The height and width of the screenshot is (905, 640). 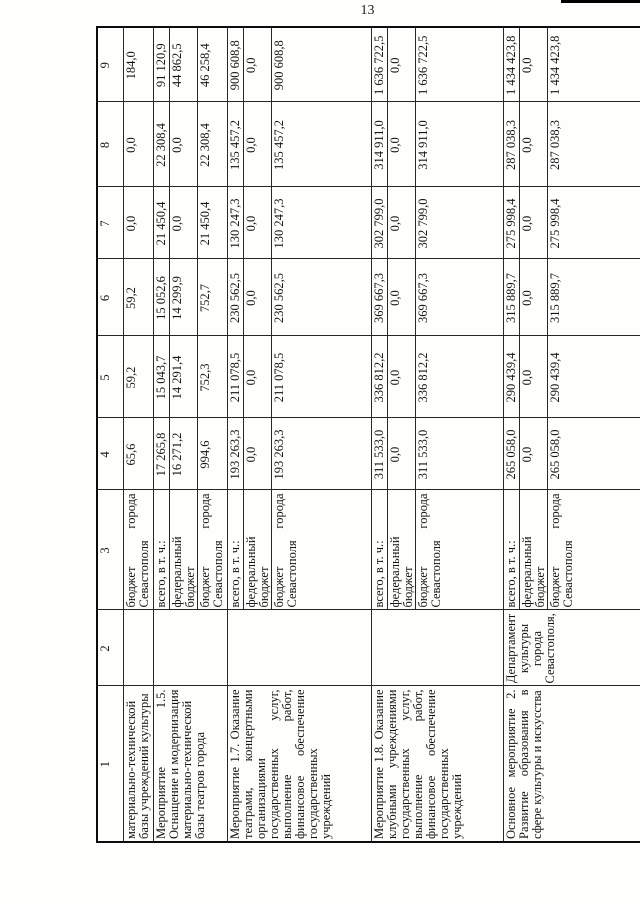 I want to click on column-number-cell: 6, so click(x=110, y=297).